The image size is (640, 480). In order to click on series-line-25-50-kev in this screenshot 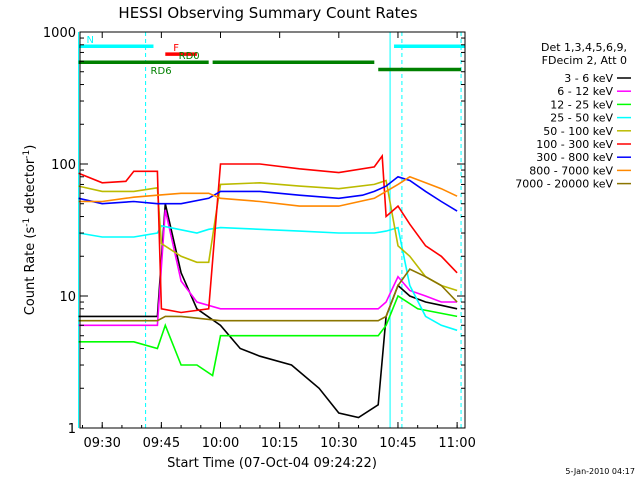, I will do `click(268, 278)`.